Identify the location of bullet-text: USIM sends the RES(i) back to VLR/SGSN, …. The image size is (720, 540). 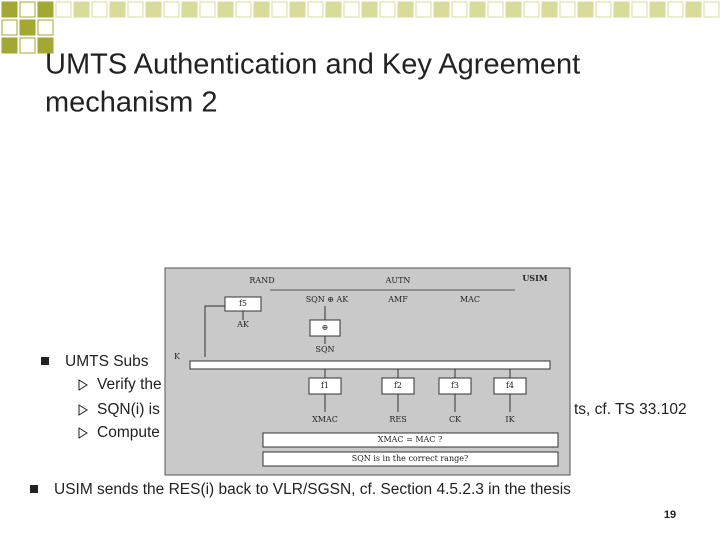
(312, 489).